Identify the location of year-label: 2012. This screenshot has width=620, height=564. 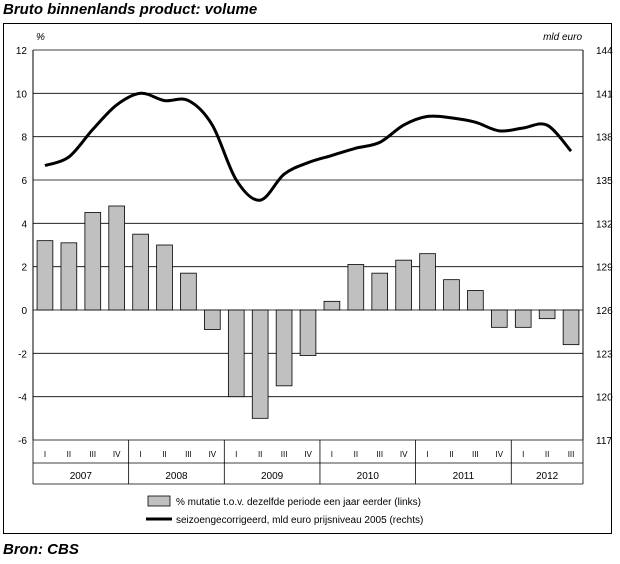
(547, 476).